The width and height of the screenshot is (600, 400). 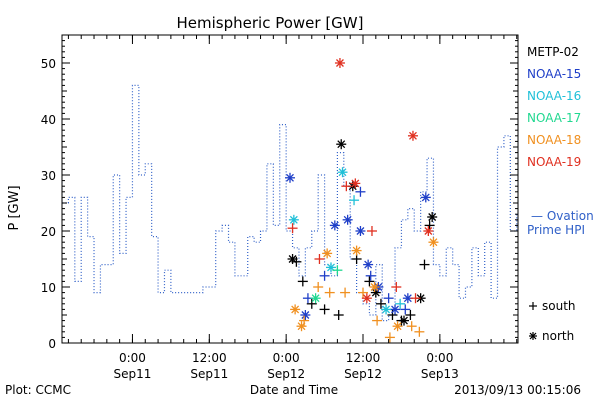 I want to click on footer-timestamp: 2013/09/13 00:15:06, so click(x=517, y=390).